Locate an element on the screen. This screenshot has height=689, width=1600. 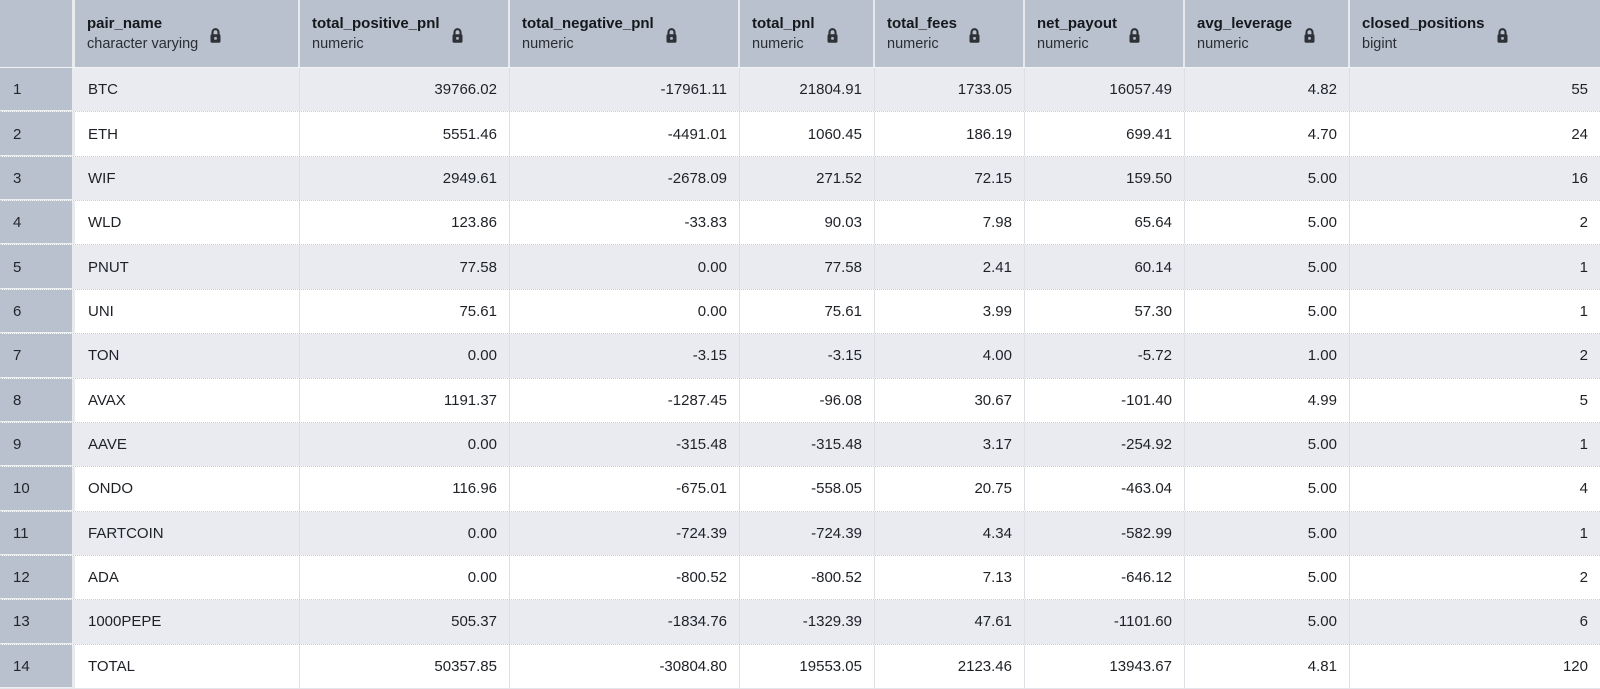
data-cell: ETH is located at coordinates (187, 134).